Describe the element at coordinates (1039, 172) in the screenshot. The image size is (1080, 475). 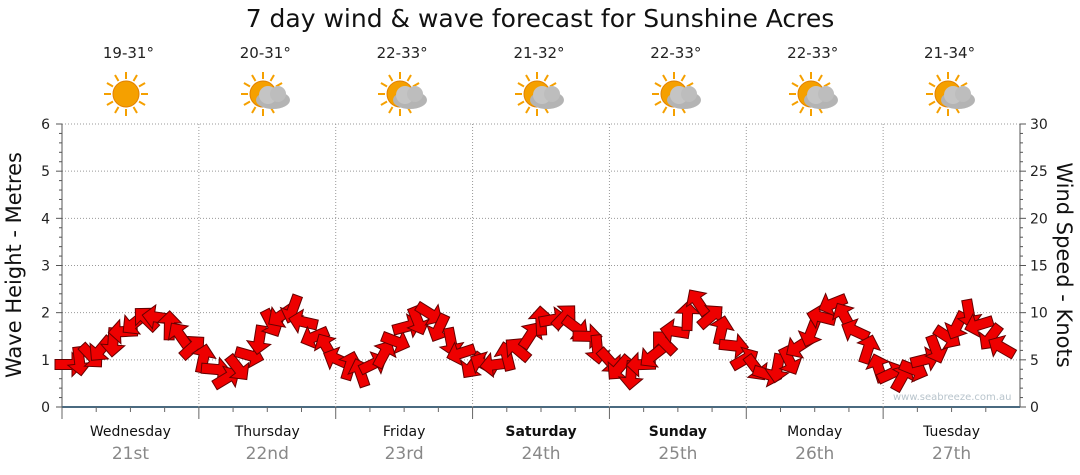
I see `y-tick-right: 25` at that location.